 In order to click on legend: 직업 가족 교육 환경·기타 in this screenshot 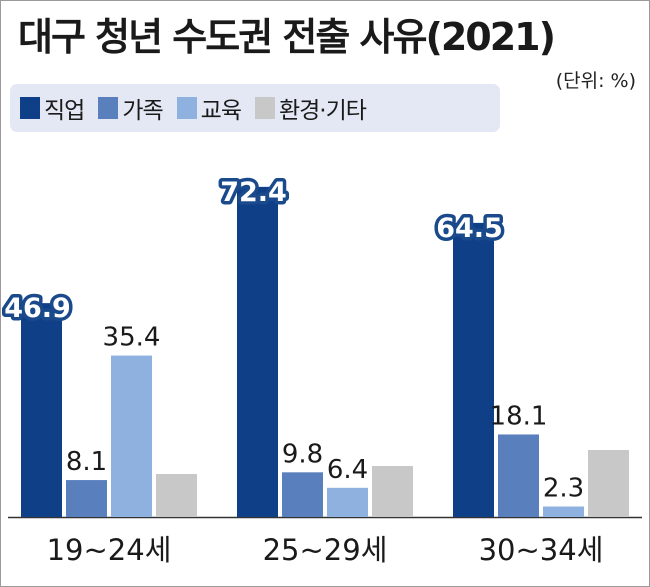, I will do `click(255, 108)`.